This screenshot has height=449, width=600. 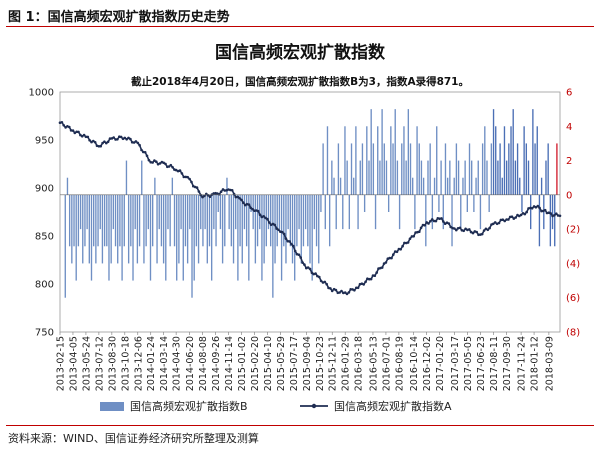 What do you see at coordinates (414, 363) in the screenshot?
I see `x-tick-label: 2016-10-14` at bounding box center [414, 363].